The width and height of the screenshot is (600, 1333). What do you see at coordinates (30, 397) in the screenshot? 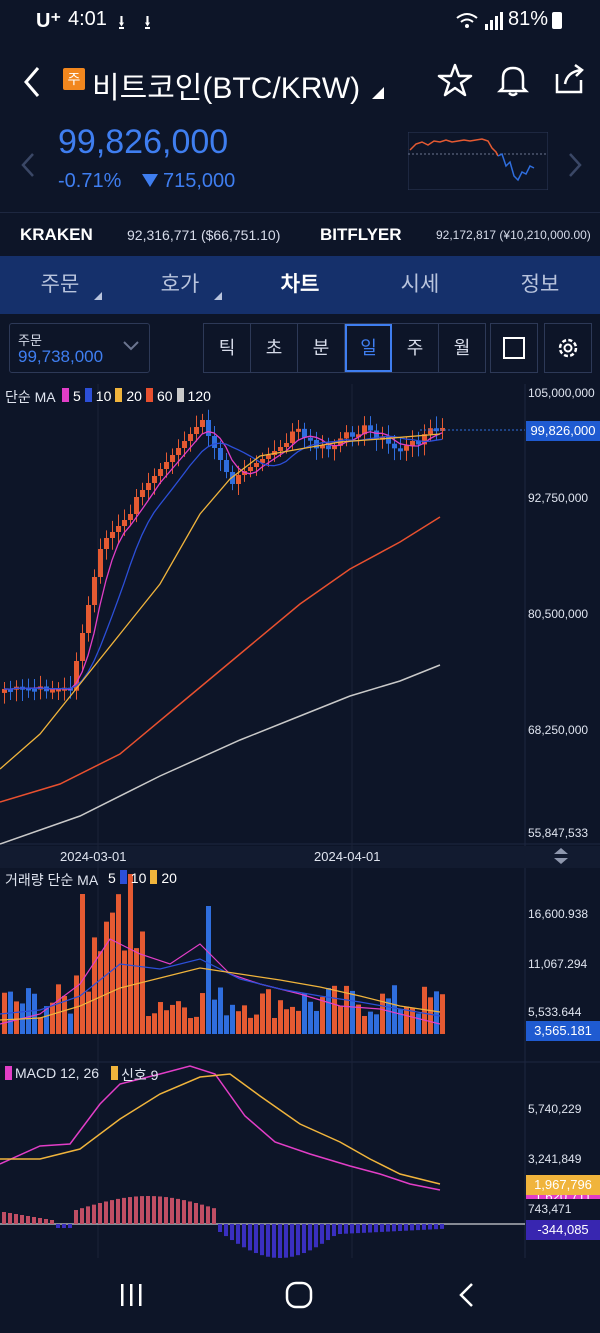
I see `ma-legend-title: 단순 MA` at bounding box center [30, 397].